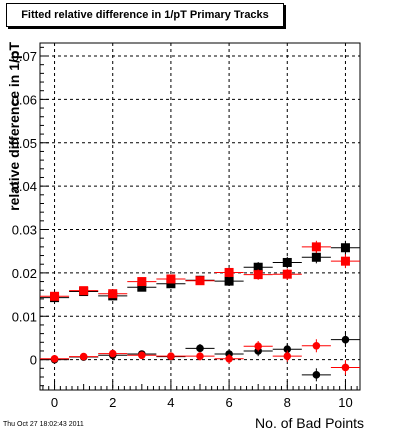 This screenshot has height=433, width=400. Describe the element at coordinates (54, 402) in the screenshot. I see `x-tick-label: 0` at that location.